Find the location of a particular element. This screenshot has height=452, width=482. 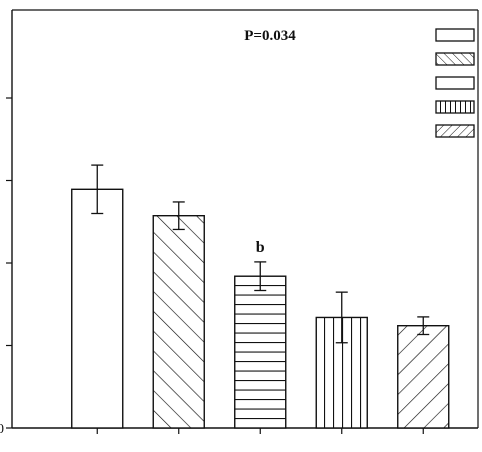

p-value-annotation: P=0.034 is located at coordinates (270, 36).